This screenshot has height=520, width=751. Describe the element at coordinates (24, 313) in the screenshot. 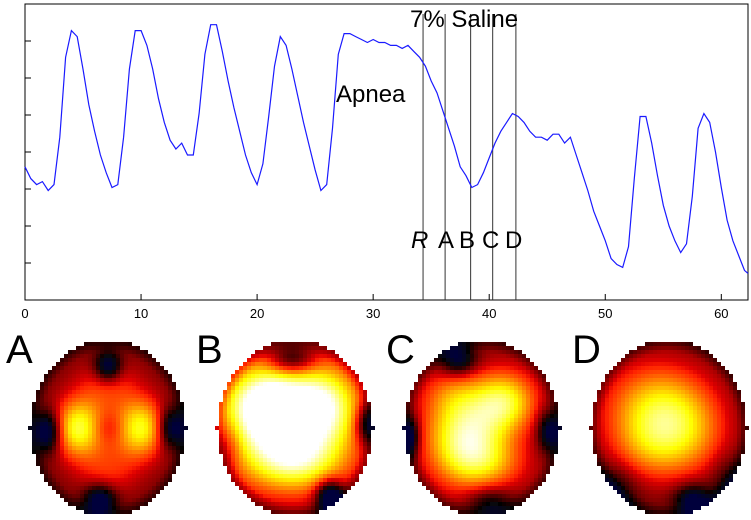

I see `x-tick-label: 0` at that location.